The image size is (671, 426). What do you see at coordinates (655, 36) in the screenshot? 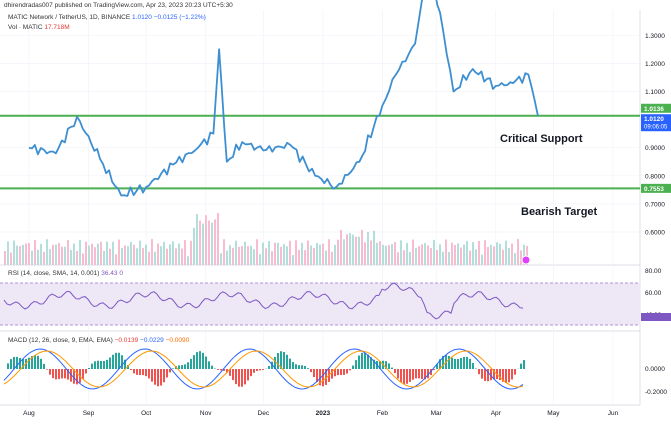
I see `price-tick-label: 1.3000` at bounding box center [655, 36].